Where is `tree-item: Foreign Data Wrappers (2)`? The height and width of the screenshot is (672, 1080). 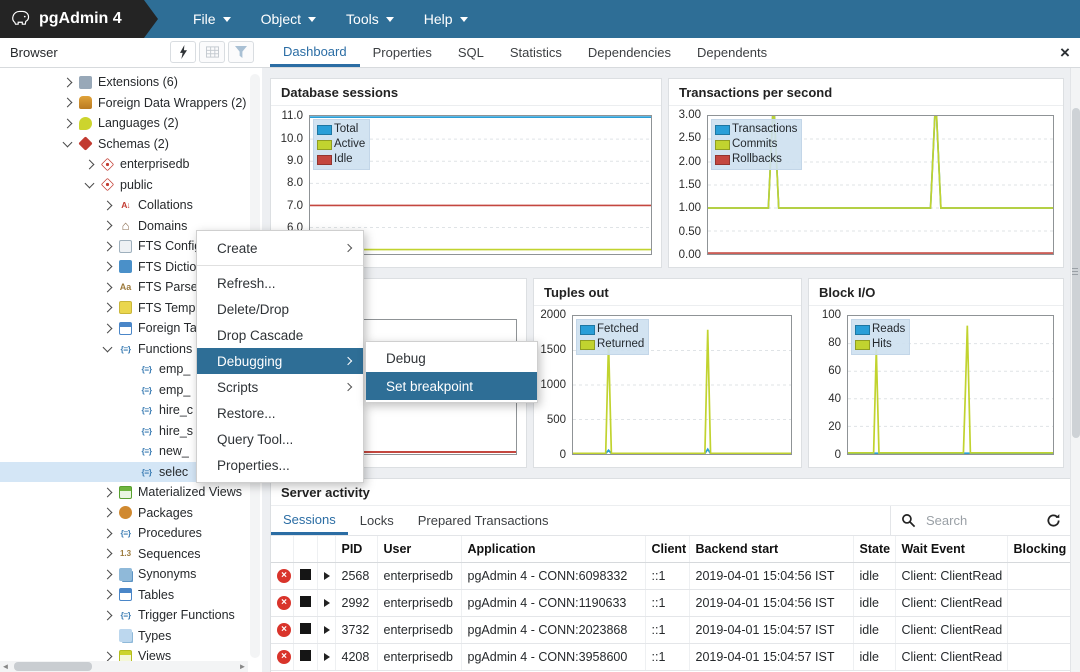
tree-item: Foreign Data Wrappers (2) is located at coordinates (131, 103).